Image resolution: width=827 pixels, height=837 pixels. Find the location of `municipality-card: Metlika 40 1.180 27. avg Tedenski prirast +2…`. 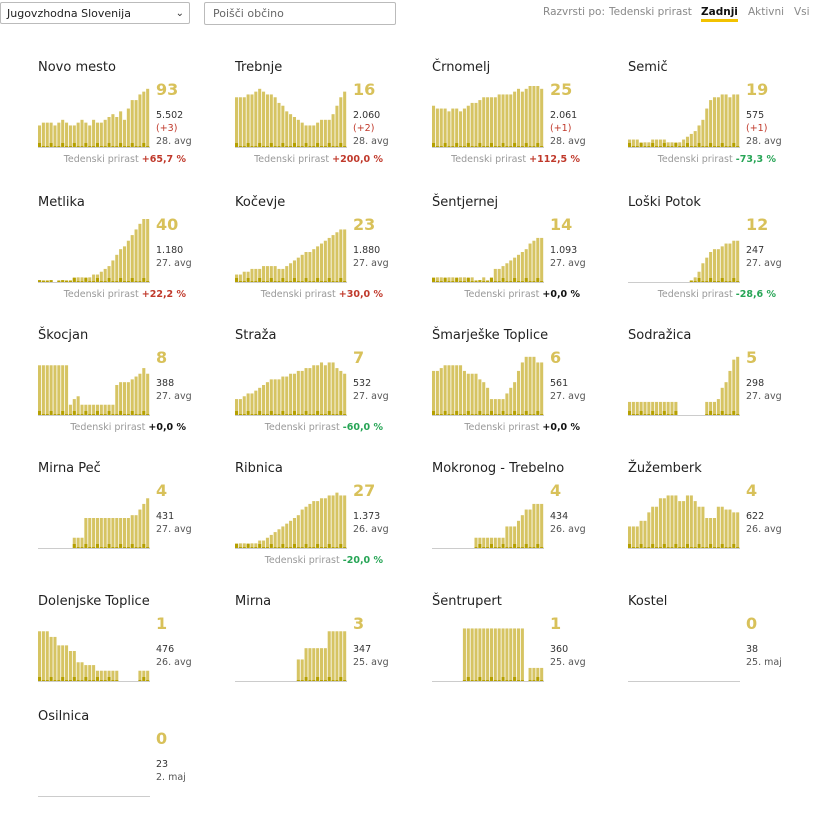

municipality-card: Metlika 40 1.180 27. avg Tedenski prirast +2… is located at coordinates (123, 259).